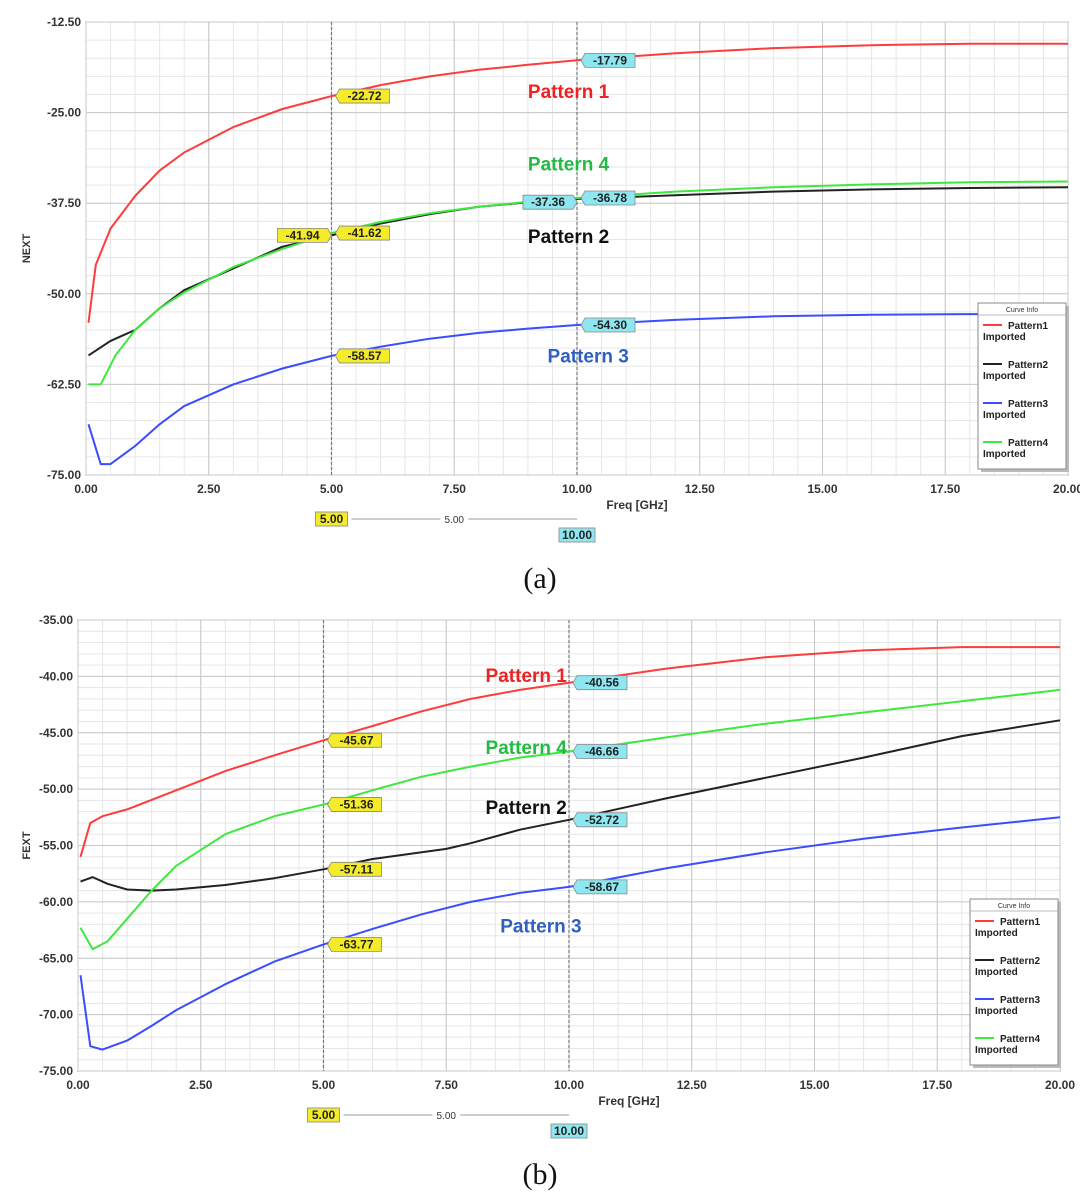 Image resolution: width=1080 pixels, height=1202 pixels. What do you see at coordinates (455, 489) in the screenshot?
I see `x-tick-label: 7.50` at bounding box center [455, 489].